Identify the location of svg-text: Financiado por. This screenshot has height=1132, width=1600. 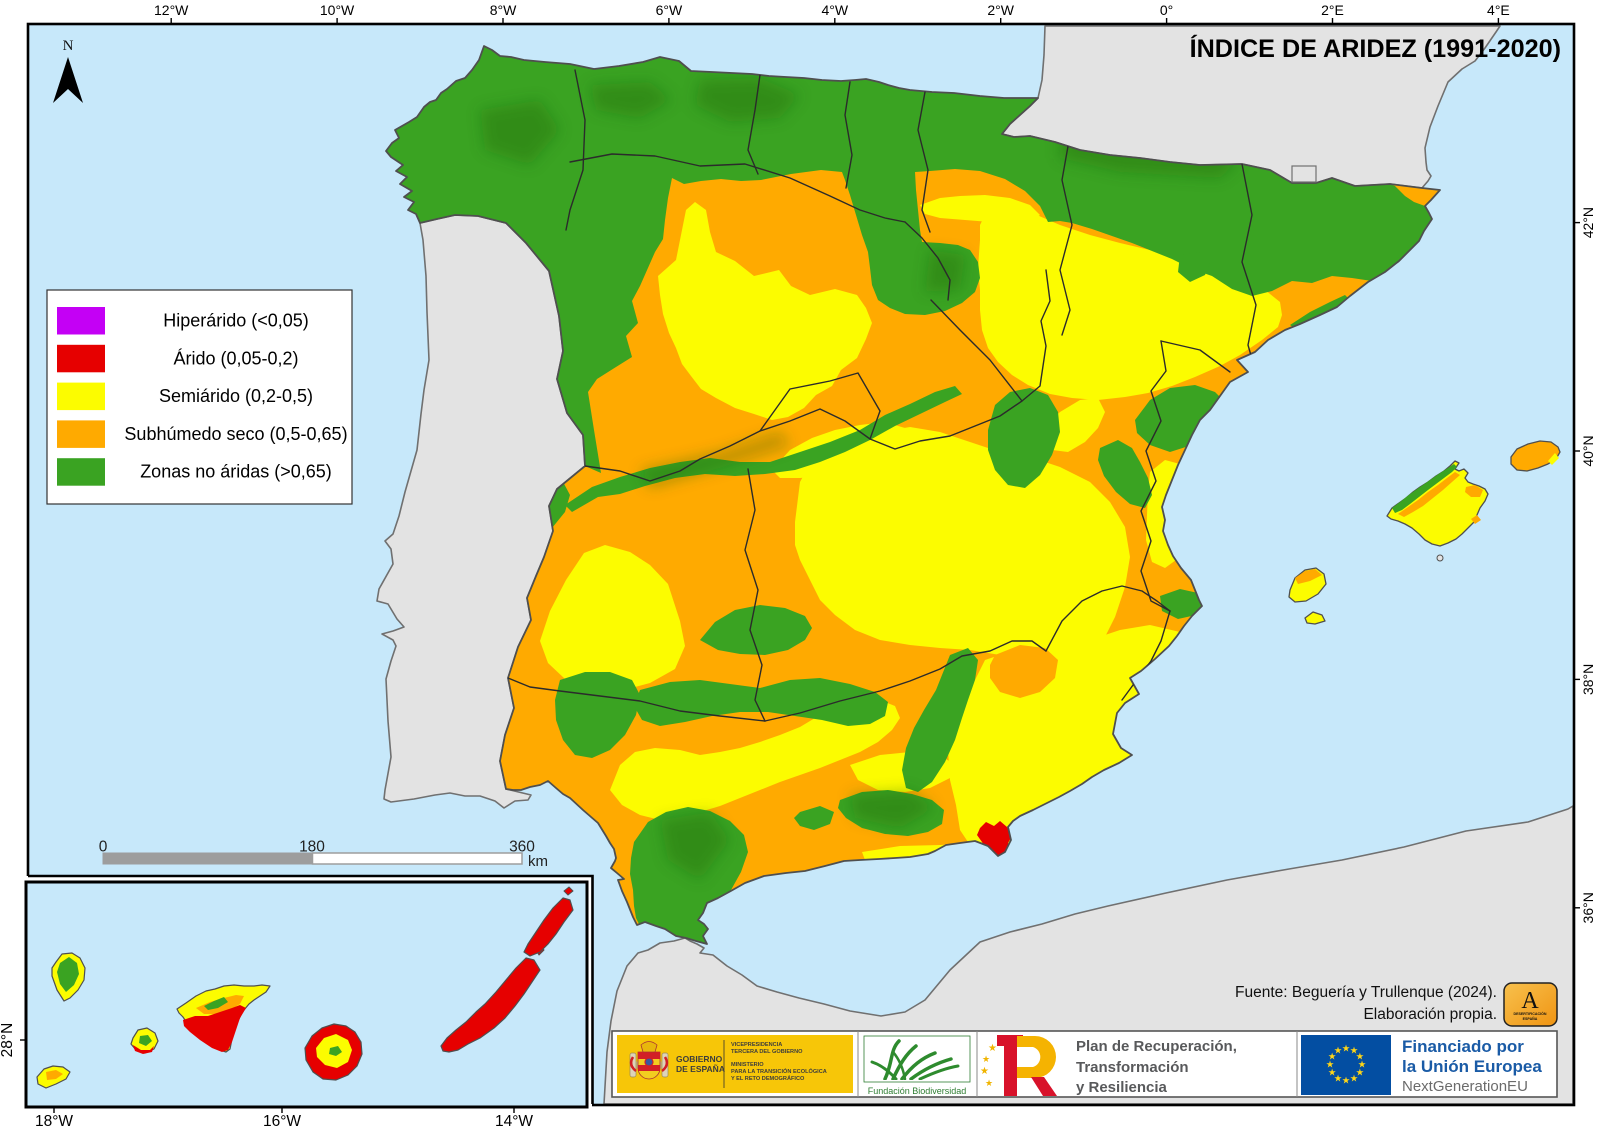
(1463, 1046).